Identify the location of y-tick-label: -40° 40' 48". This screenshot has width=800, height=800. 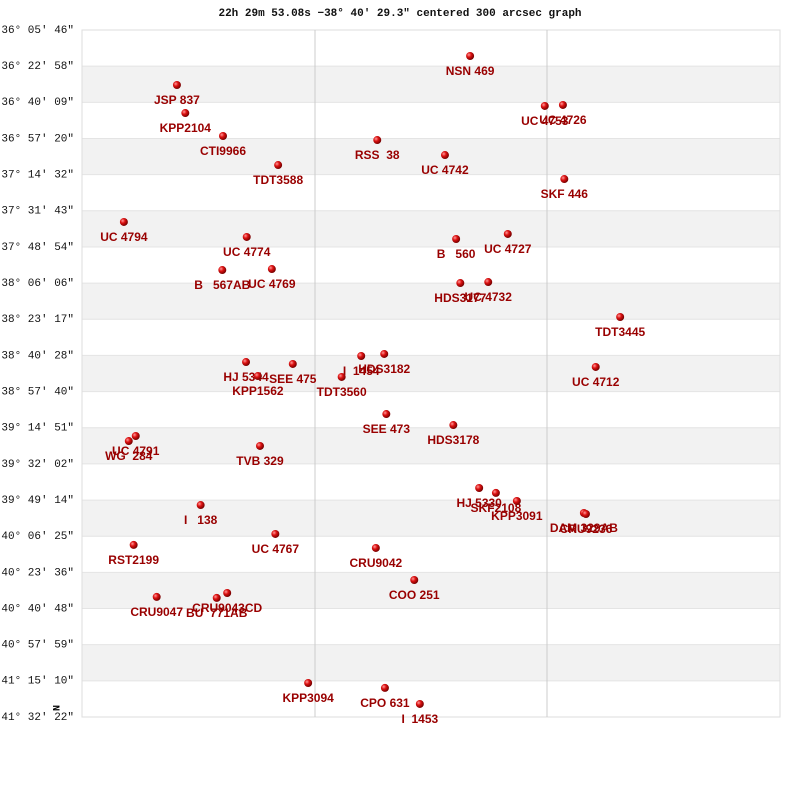
(37, 609).